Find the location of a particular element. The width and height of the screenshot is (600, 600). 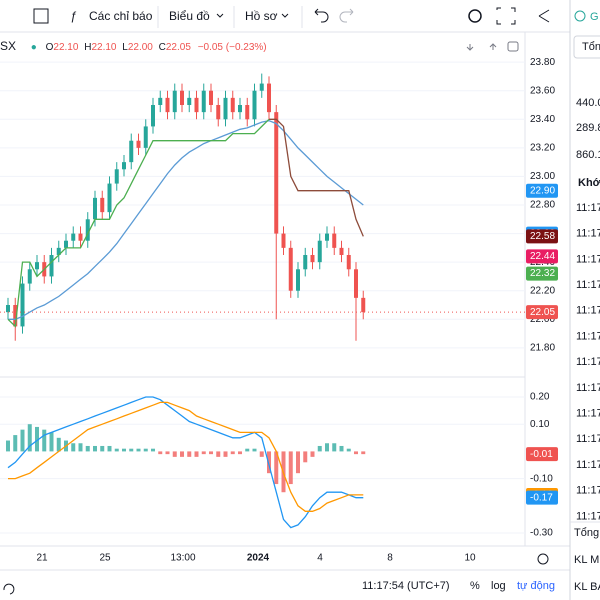

brand-icon is located at coordinates (580, 16).